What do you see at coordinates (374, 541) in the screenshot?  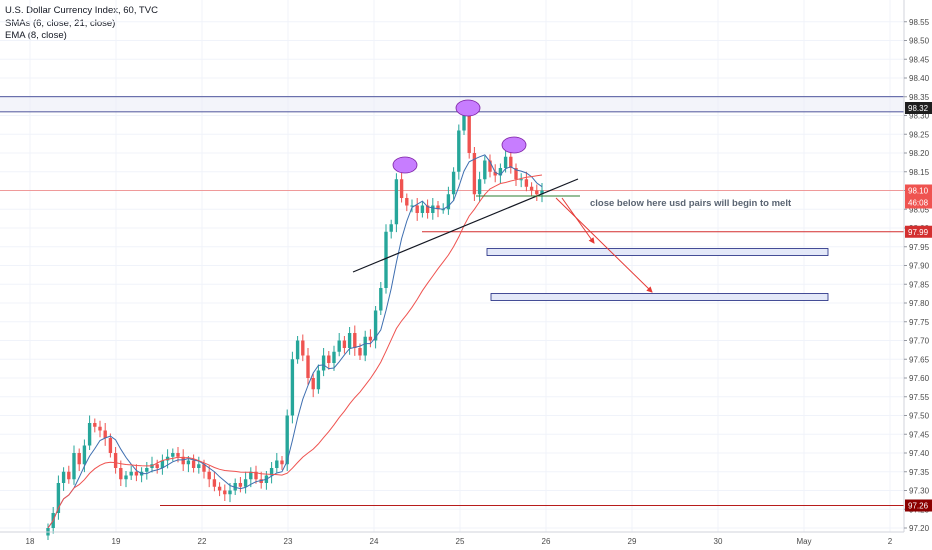 I see `x-tick-label: 24` at bounding box center [374, 541].